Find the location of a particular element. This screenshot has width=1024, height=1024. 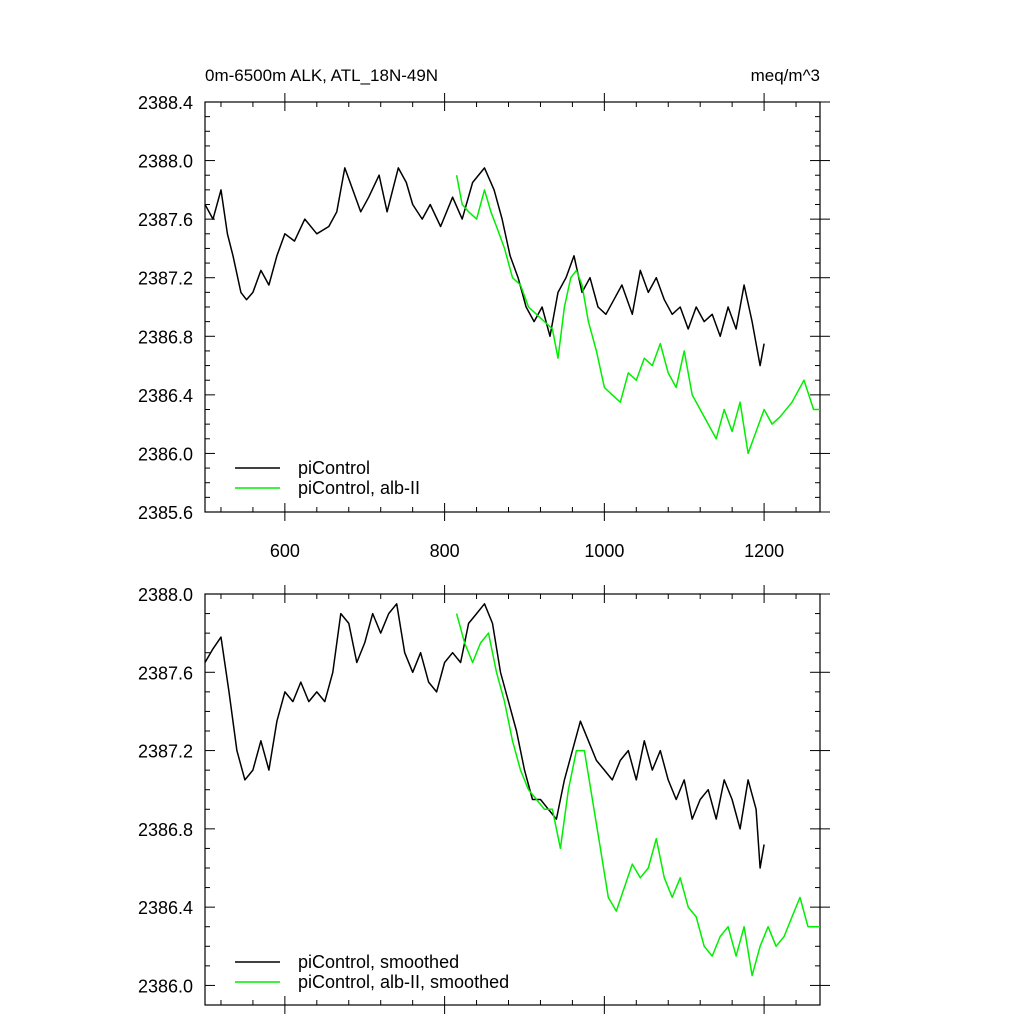

y-tick-label: 2388.4 is located at coordinates (165, 103).